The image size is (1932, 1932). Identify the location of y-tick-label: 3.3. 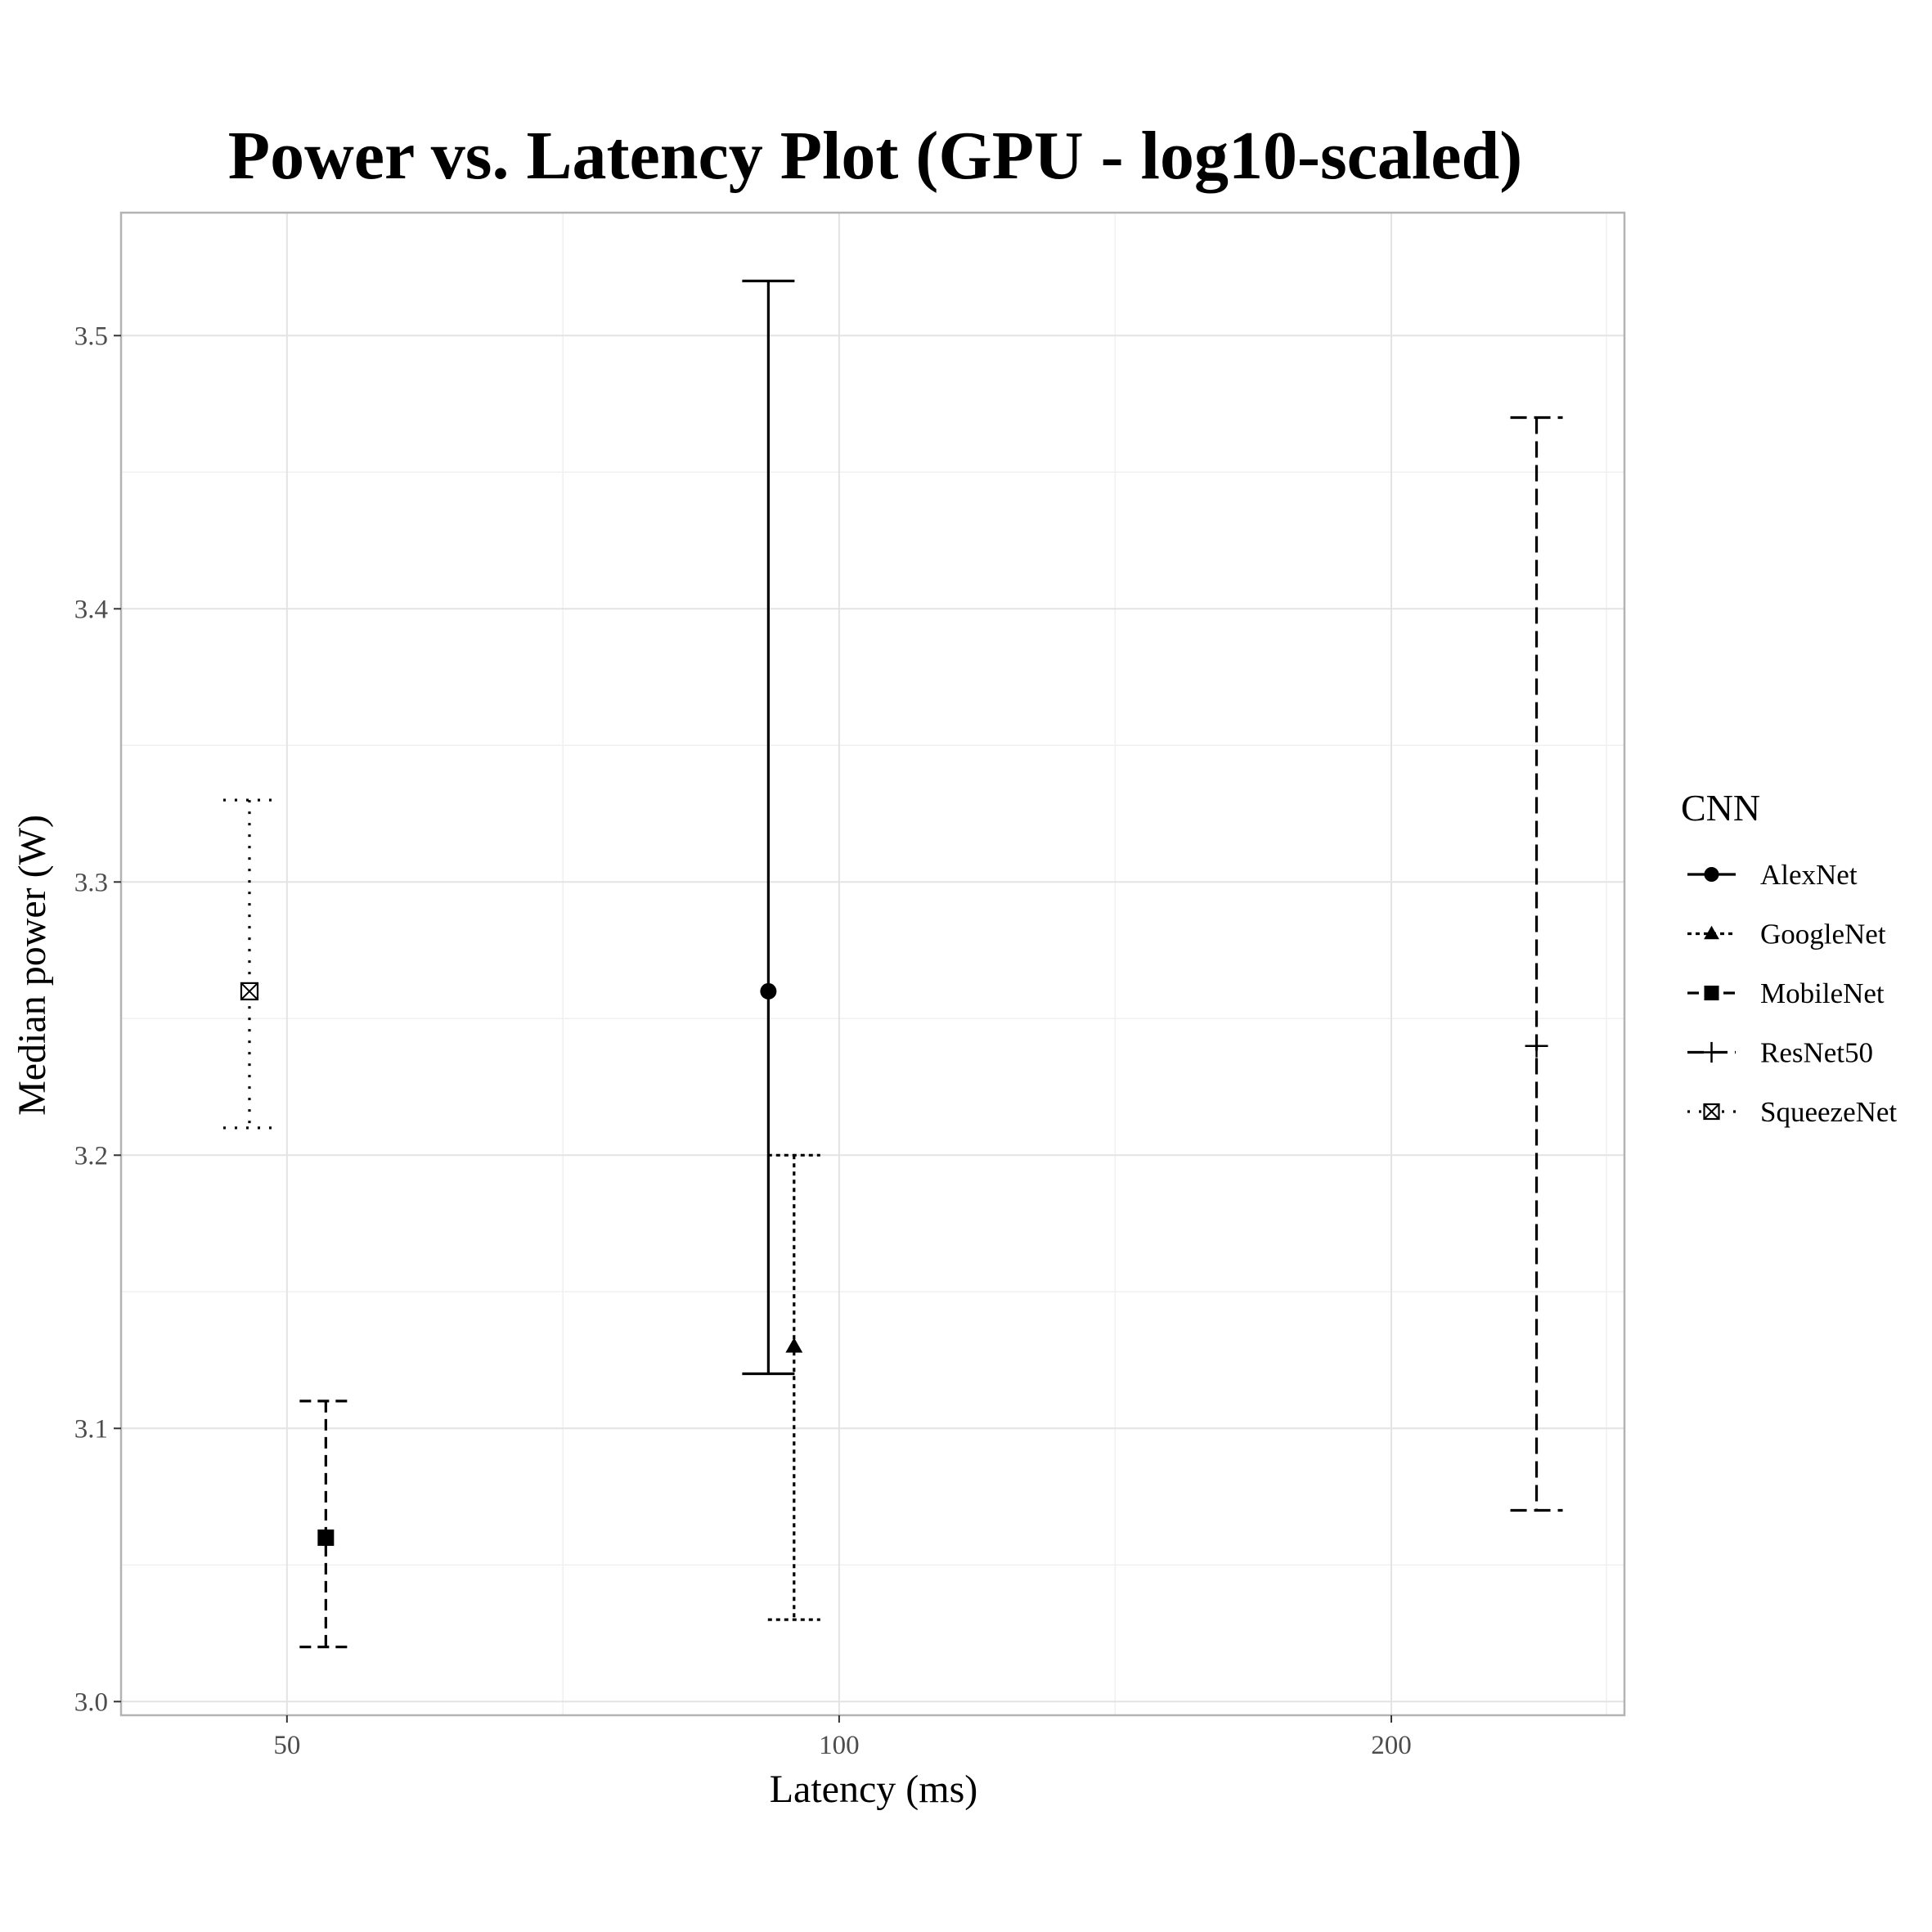
(91, 883).